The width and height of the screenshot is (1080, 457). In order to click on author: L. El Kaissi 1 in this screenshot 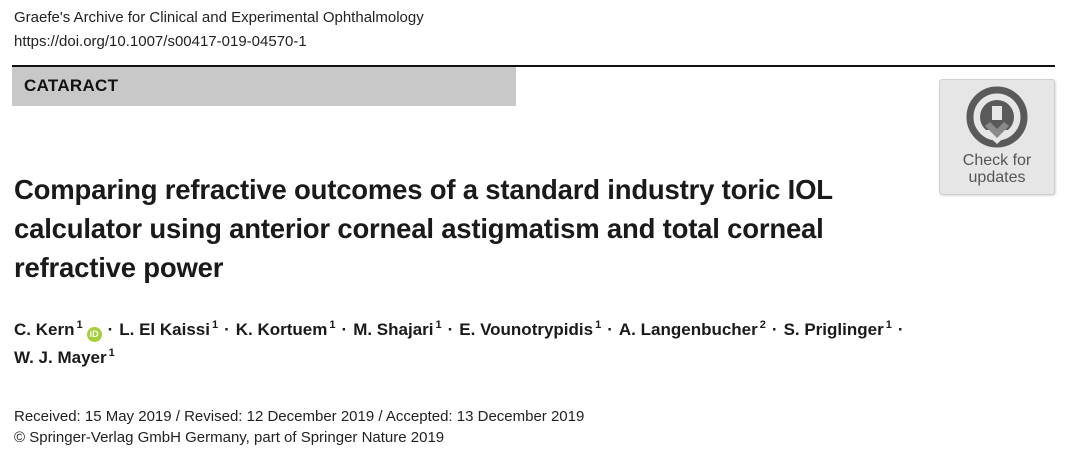, I will do `click(169, 329)`.